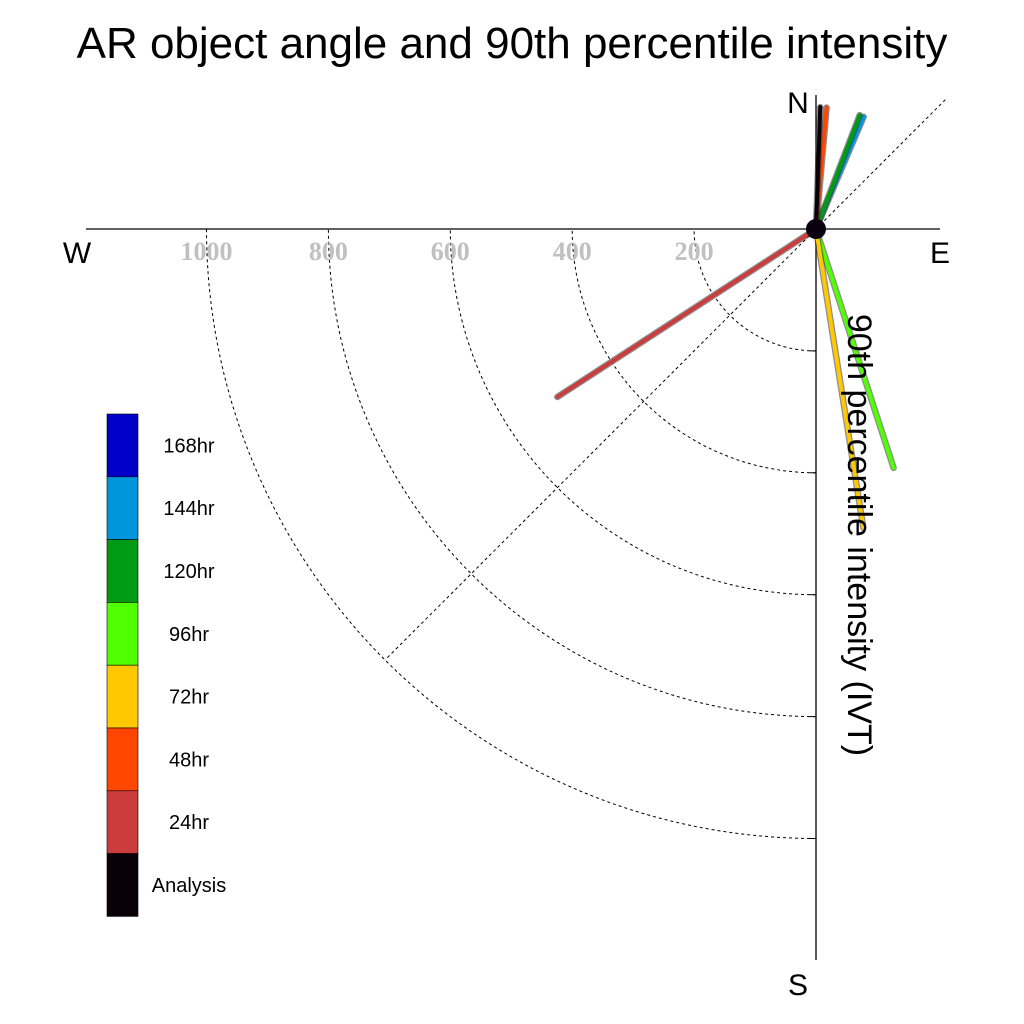  I want to click on radial-tick-label: 400, so click(572, 251).